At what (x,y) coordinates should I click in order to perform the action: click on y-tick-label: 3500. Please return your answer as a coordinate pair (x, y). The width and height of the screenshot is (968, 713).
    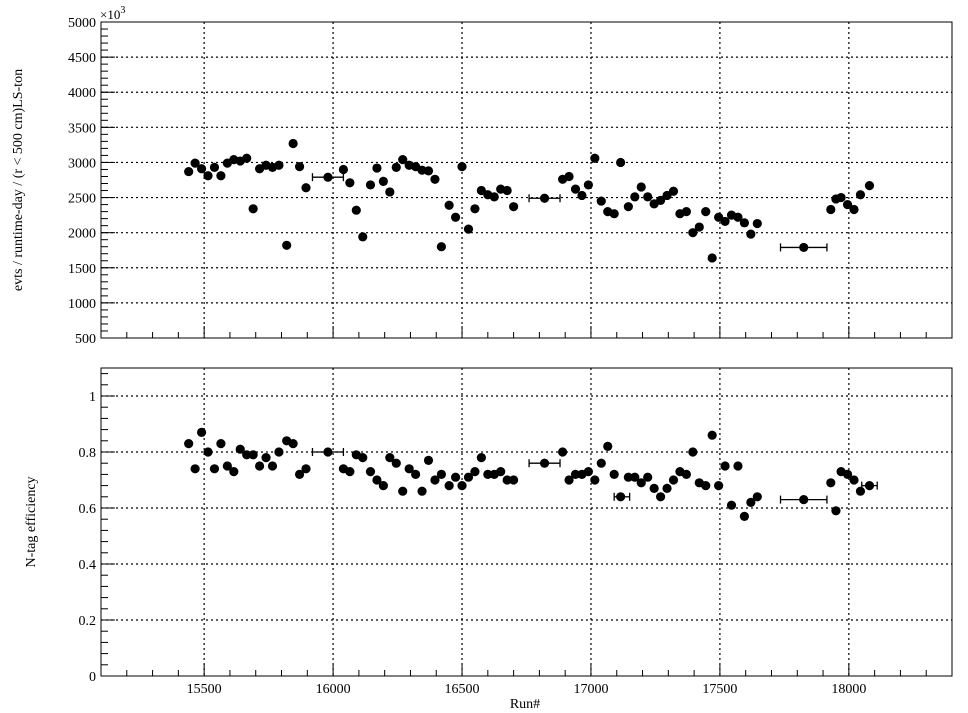
    Looking at the image, I should click on (82, 128).